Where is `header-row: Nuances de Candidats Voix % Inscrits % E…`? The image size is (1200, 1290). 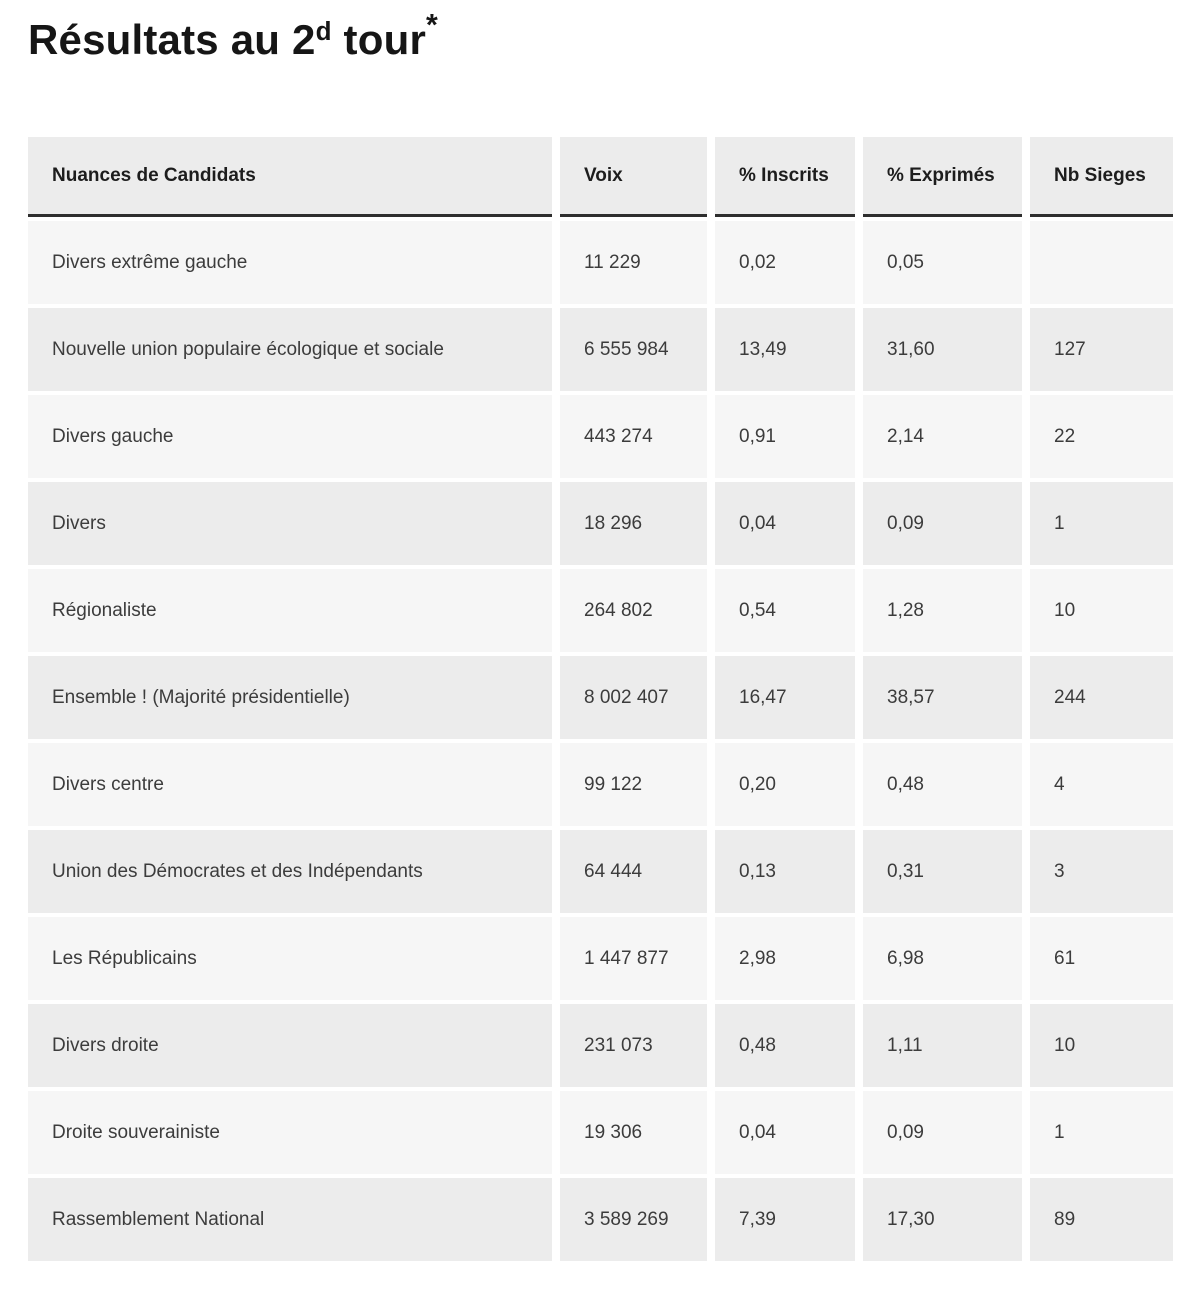
header-row: Nuances de Candidats Voix % Inscrits % E… is located at coordinates (600, 177).